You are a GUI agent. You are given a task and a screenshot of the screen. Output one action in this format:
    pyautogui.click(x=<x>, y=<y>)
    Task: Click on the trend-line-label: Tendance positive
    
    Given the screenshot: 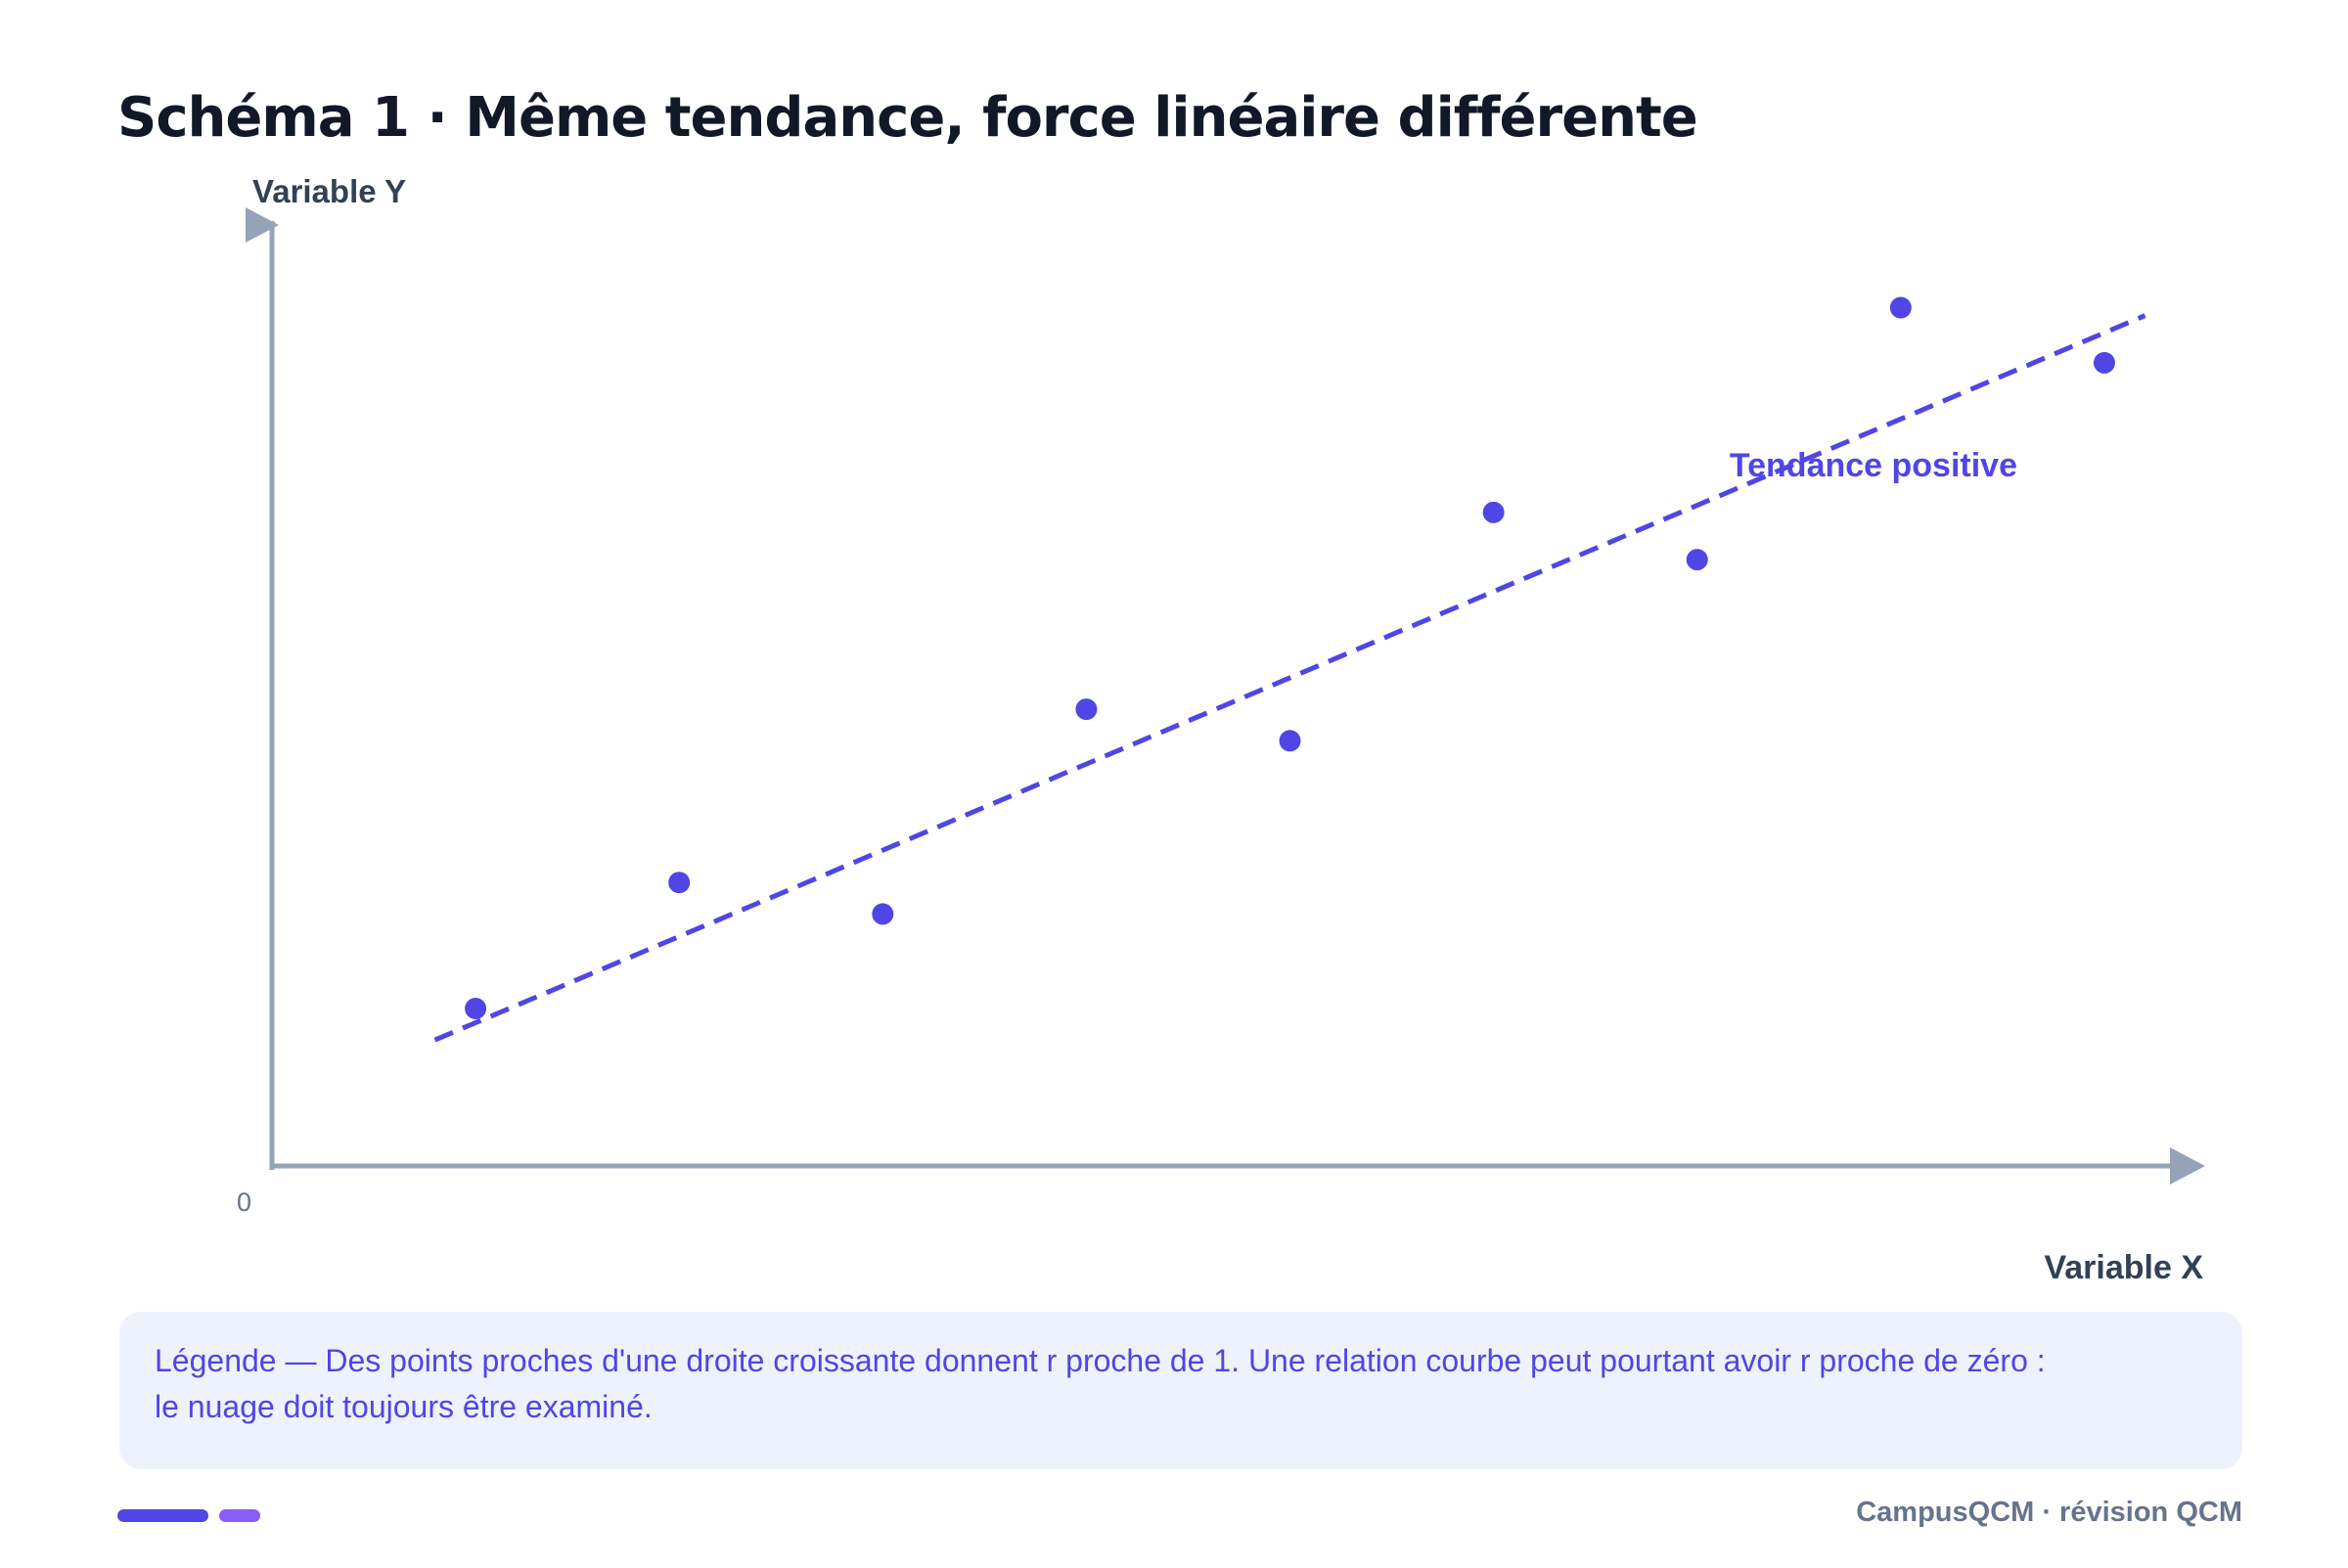 What is the action you would take?
    pyautogui.click(x=1873, y=465)
    